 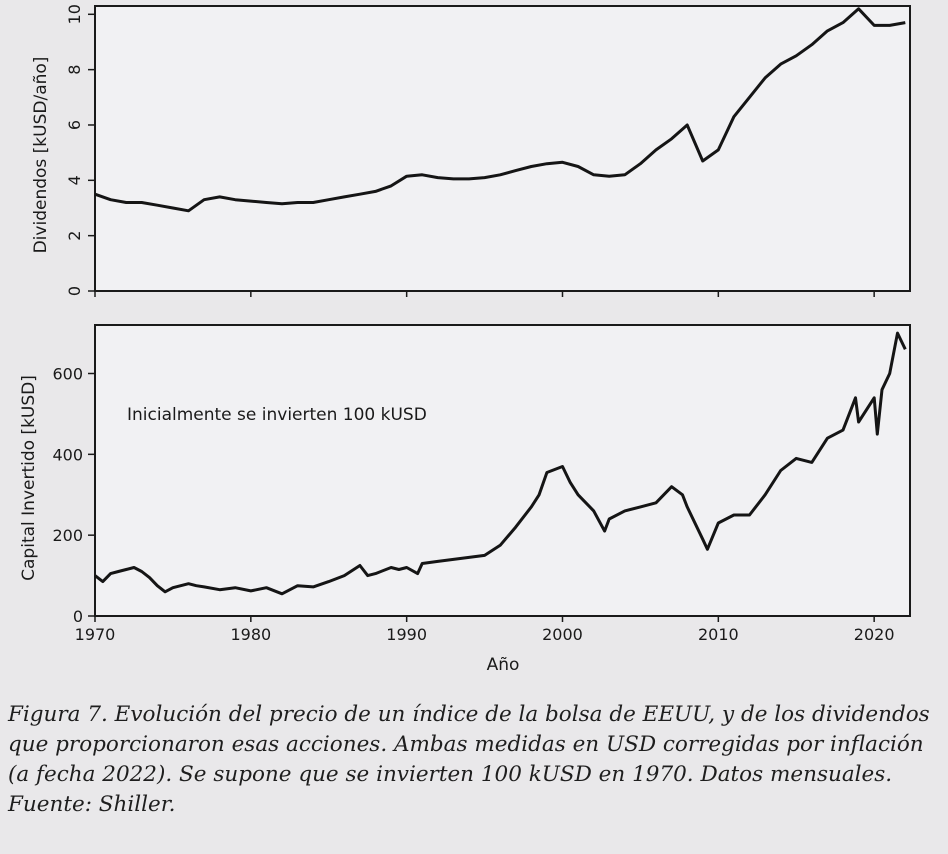 I want to click on capital-x-tick-label: 2000, so click(x=562, y=634).